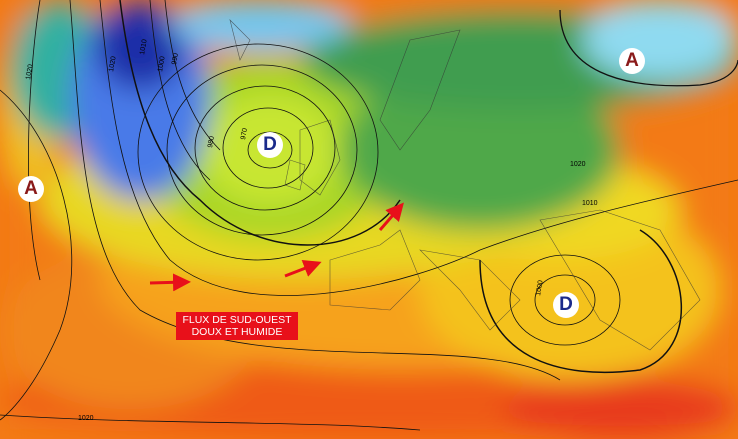  Describe the element at coordinates (175, 59) in the screenshot. I see `svg-text: 990` at that location.